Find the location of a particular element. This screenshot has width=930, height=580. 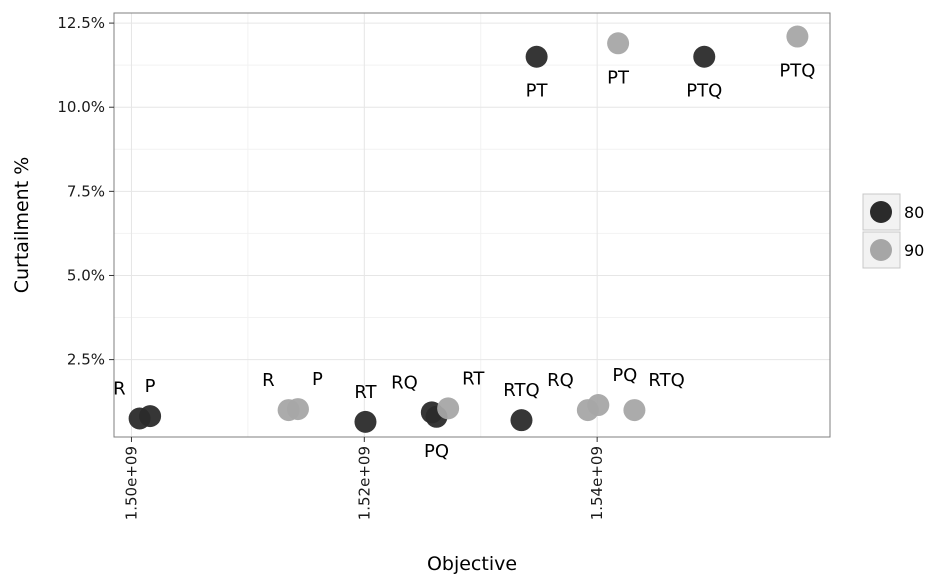

y-axis-title: Curtailment % is located at coordinates (22, 225).